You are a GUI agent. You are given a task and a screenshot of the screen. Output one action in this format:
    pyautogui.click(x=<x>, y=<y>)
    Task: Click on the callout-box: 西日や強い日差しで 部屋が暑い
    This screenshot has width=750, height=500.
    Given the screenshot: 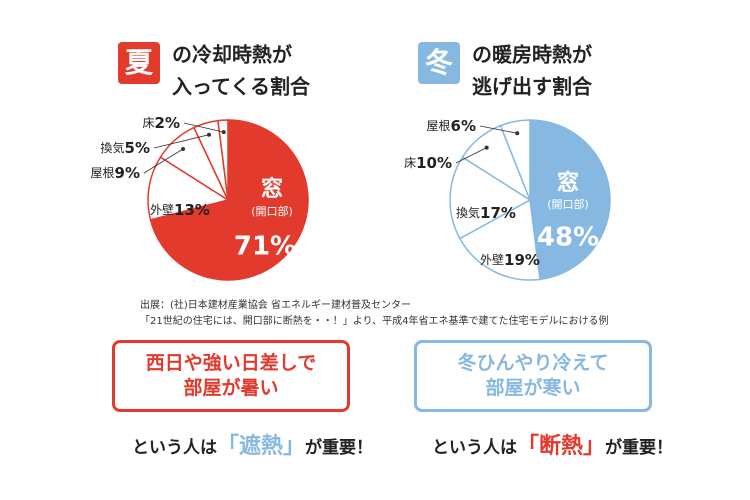 What is the action you would take?
    pyautogui.click(x=231, y=376)
    